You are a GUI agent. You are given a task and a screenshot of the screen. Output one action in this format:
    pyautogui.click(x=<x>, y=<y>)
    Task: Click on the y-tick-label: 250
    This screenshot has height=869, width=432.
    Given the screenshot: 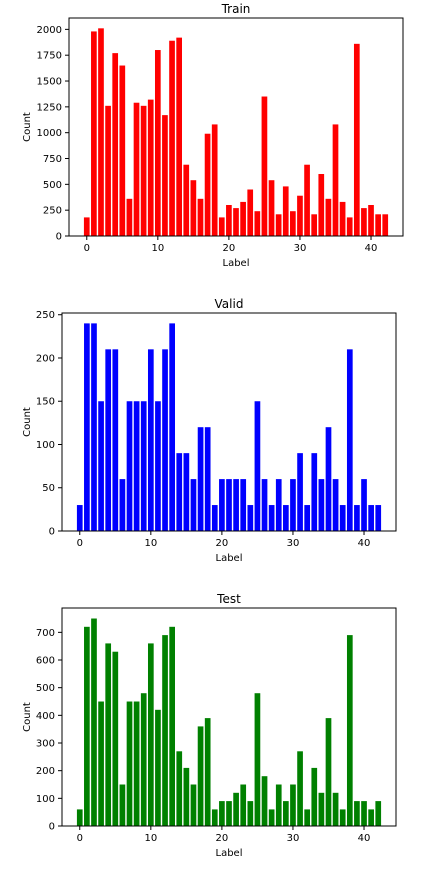 What is the action you would take?
    pyautogui.click(x=45, y=315)
    